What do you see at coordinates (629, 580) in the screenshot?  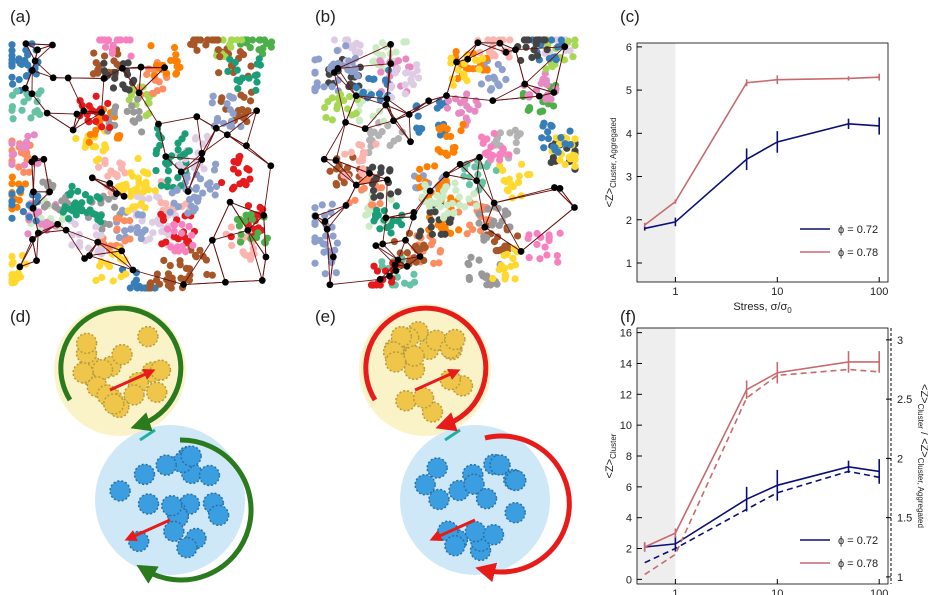 I see `y-tick-label: 0` at bounding box center [629, 580].